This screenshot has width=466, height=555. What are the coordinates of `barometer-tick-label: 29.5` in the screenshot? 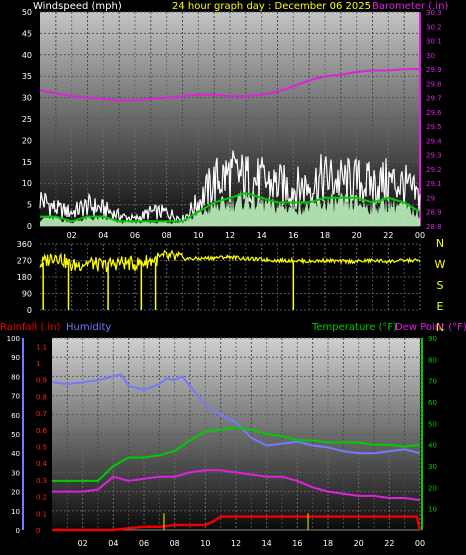 It's located at (434, 127).